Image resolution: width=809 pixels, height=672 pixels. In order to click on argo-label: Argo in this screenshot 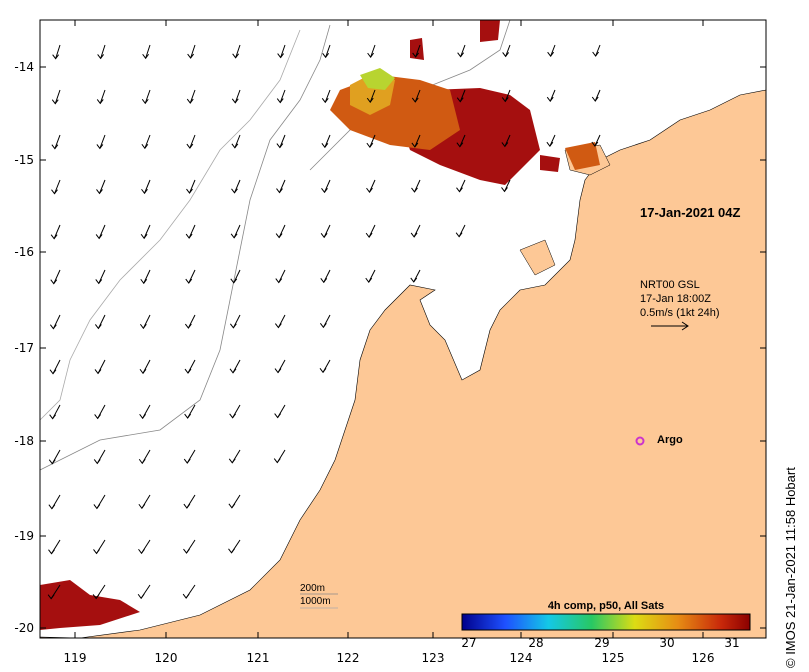, I will do `click(670, 440)`.